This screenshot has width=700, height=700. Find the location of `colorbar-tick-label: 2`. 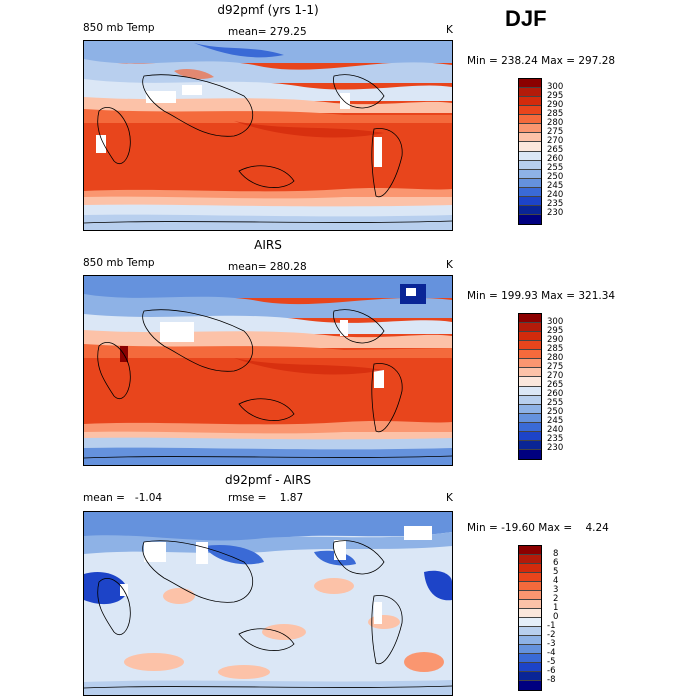

colorbar-tick-label: 2 is located at coordinates (556, 599).